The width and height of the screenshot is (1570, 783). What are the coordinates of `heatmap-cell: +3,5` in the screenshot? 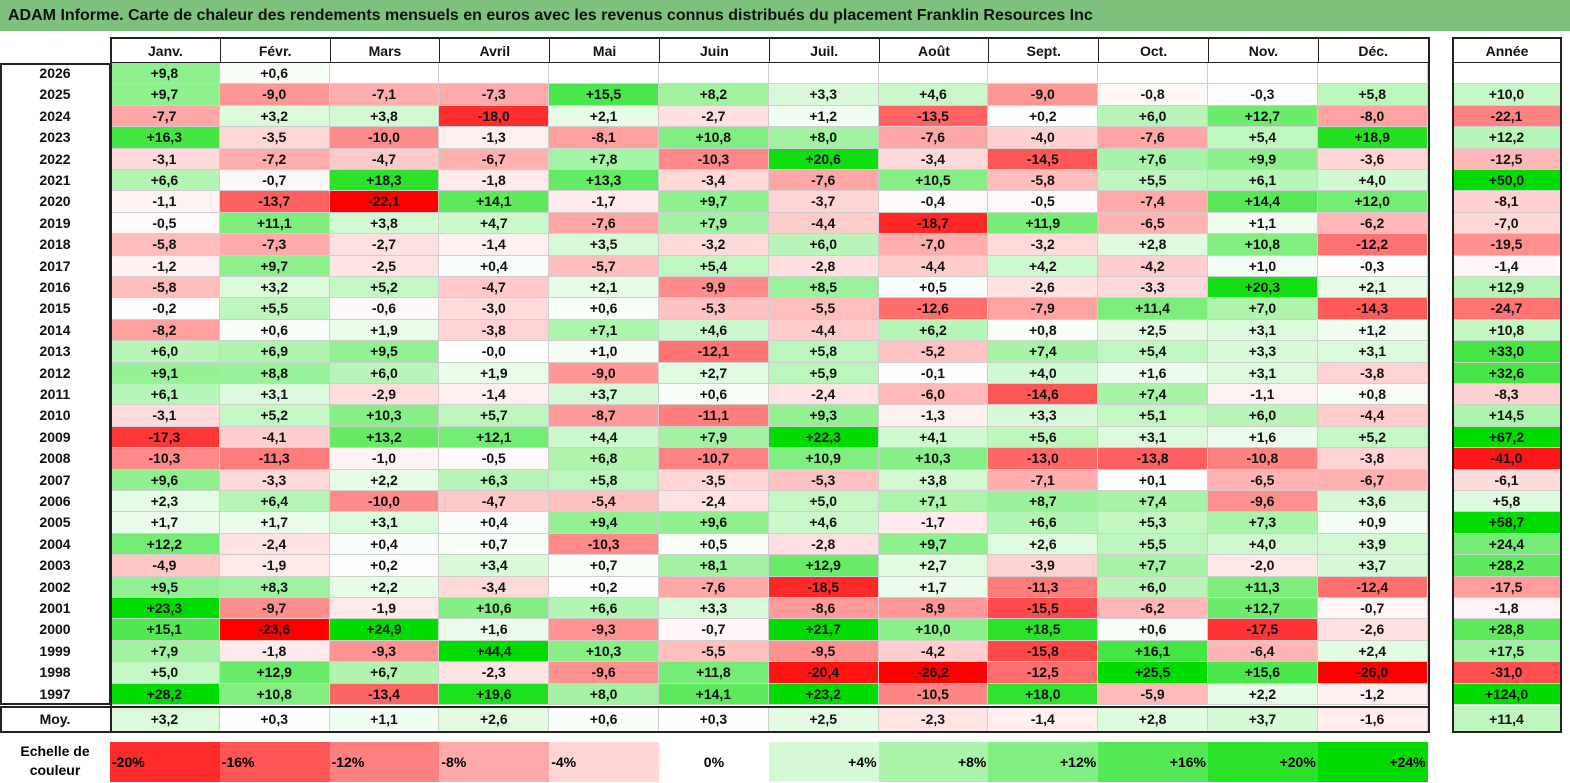 It's located at (604, 245).